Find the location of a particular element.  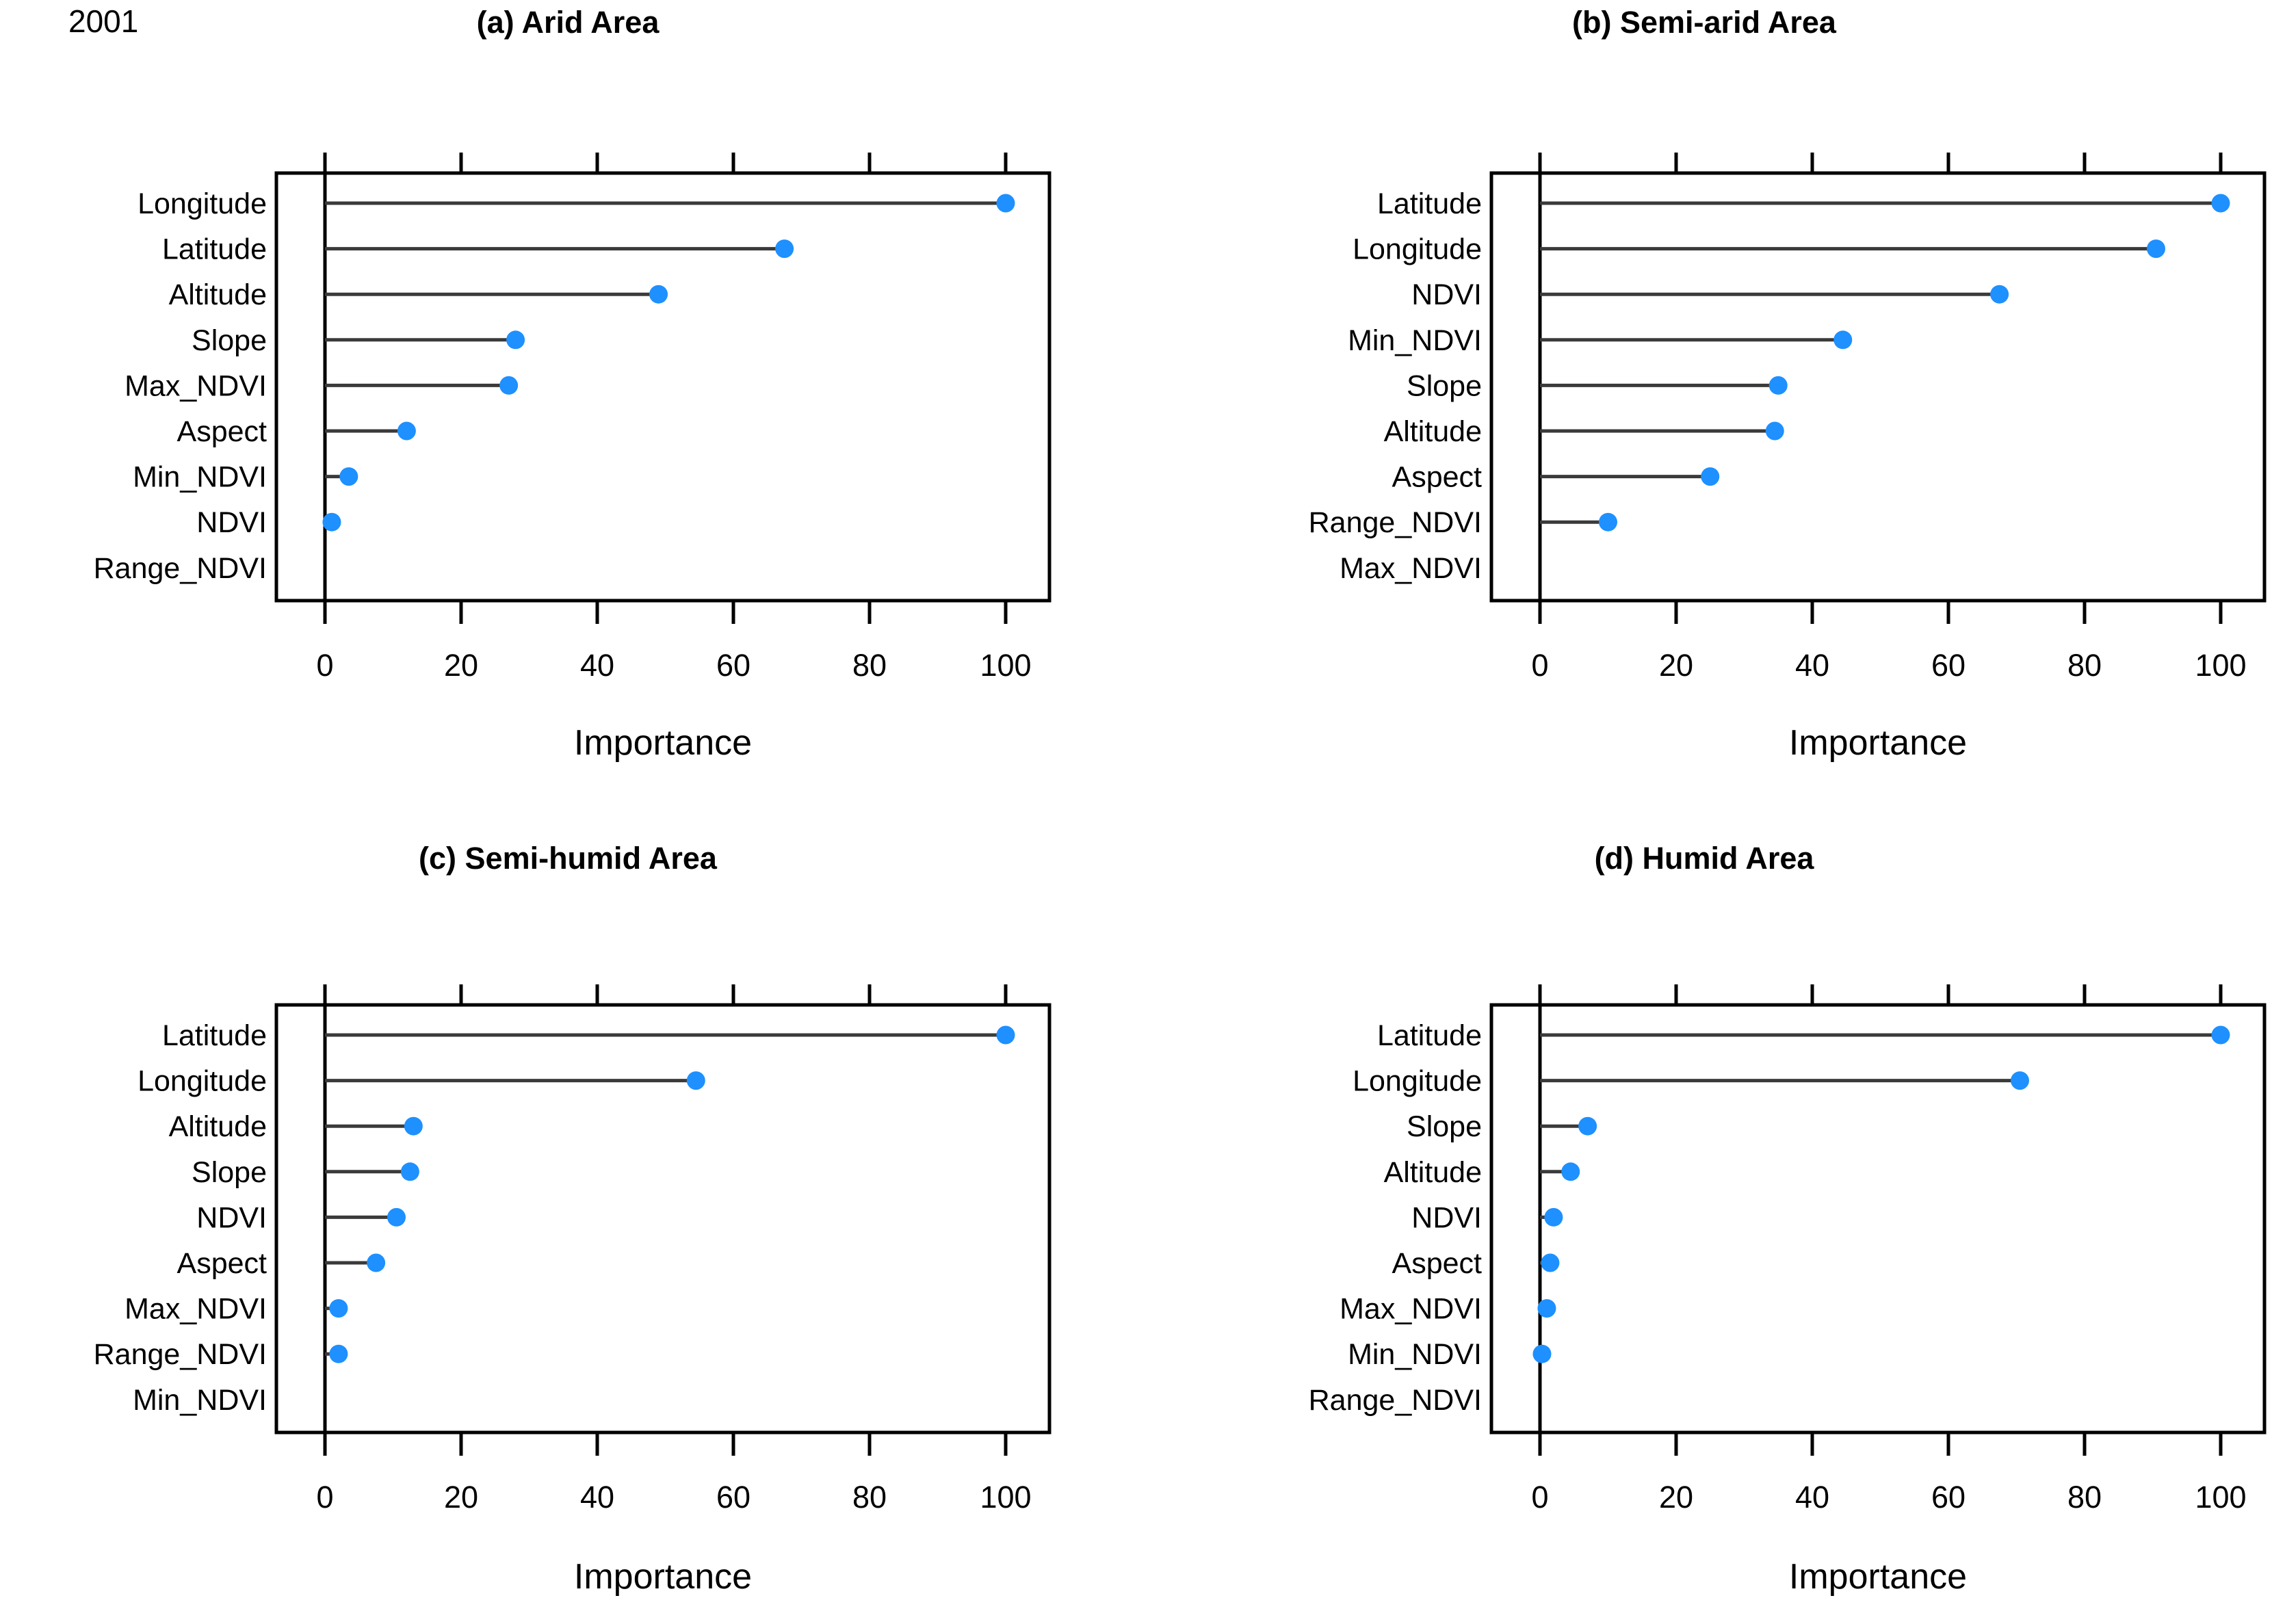

panel-title-semi-humid: (c) Semi-humid Area is located at coordinates (568, 858).